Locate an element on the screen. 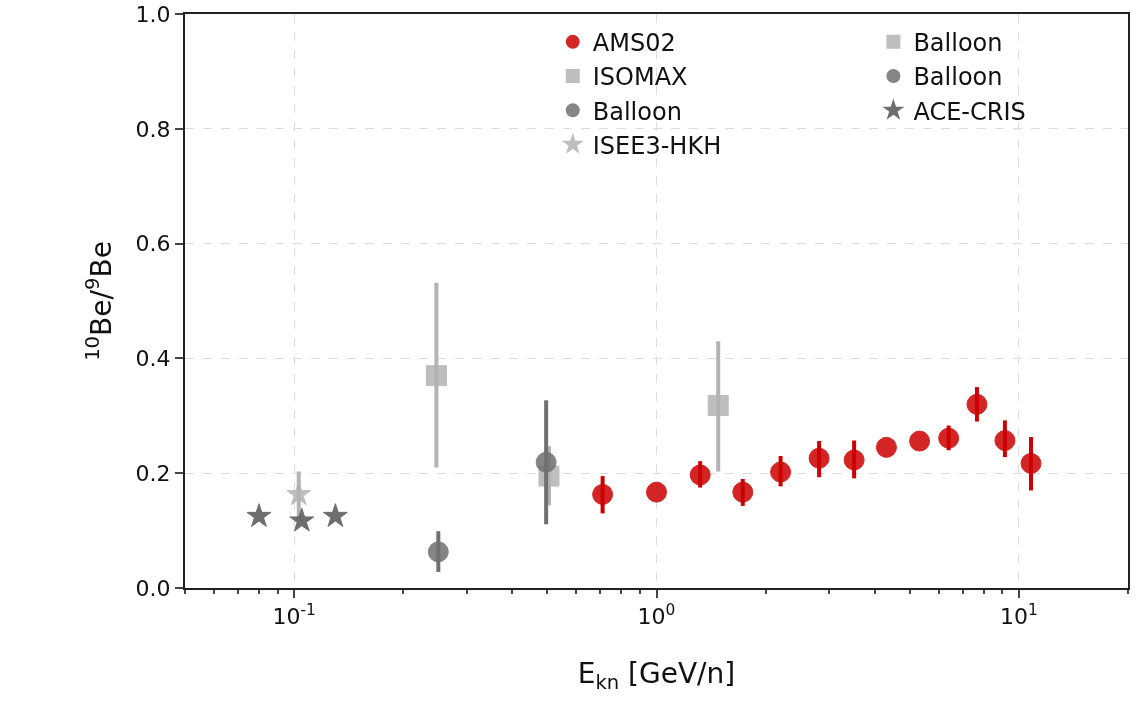  y-tick-label: 0.8 is located at coordinates (153, 129).